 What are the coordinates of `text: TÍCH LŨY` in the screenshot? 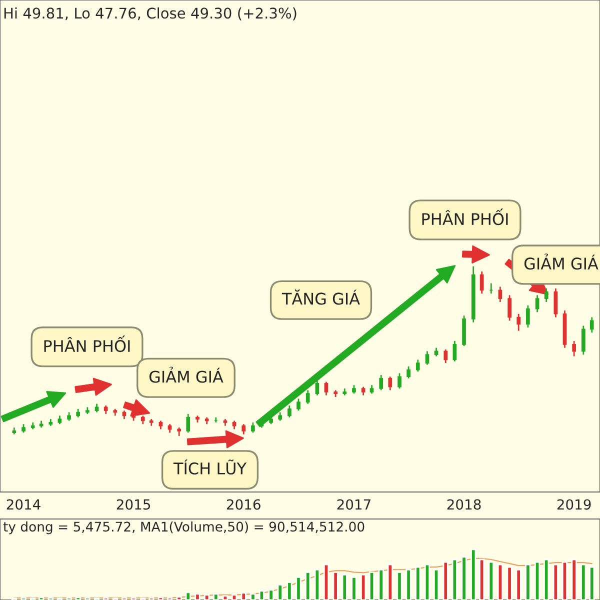 It's located at (210, 466).